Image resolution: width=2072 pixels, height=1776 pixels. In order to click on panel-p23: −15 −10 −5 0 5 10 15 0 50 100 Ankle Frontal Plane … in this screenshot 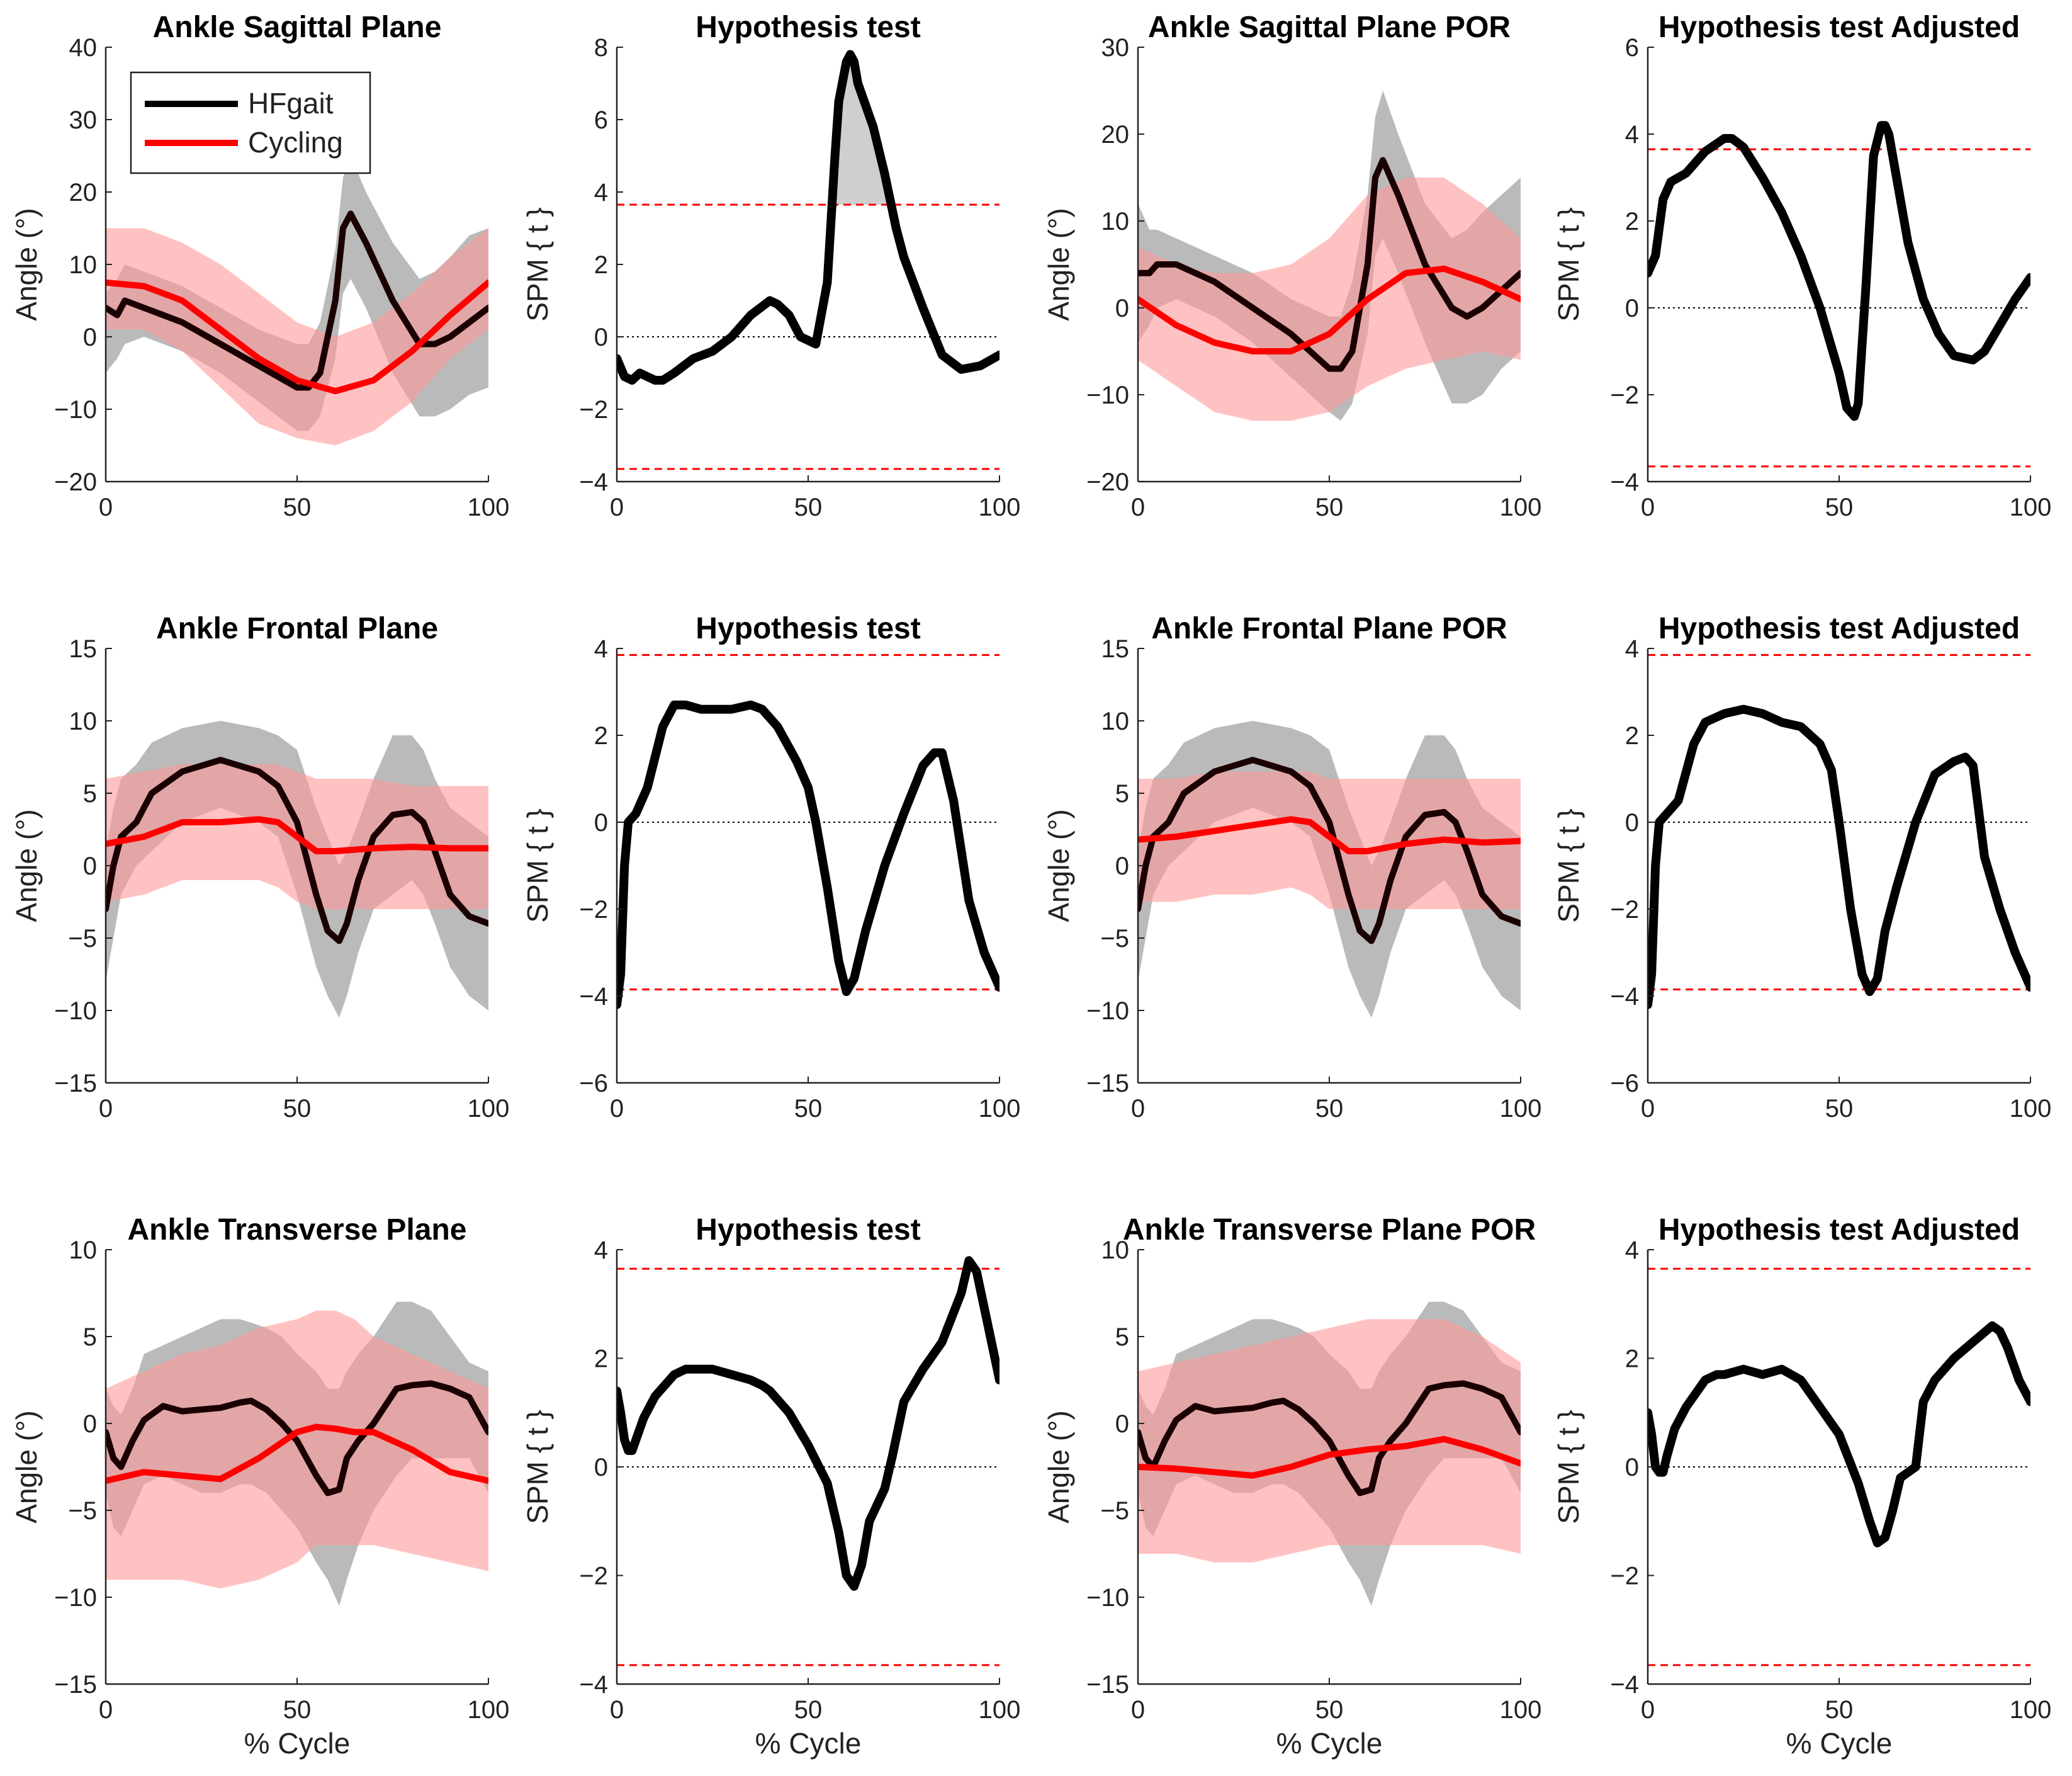, I will do `click(1291, 867)`.